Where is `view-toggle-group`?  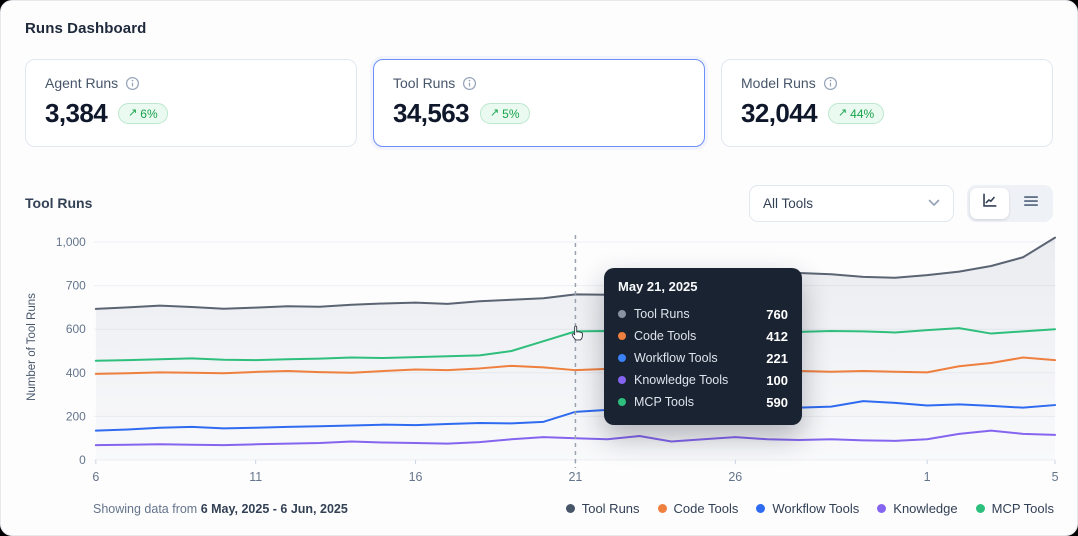
view-toggle-group is located at coordinates (1010, 203).